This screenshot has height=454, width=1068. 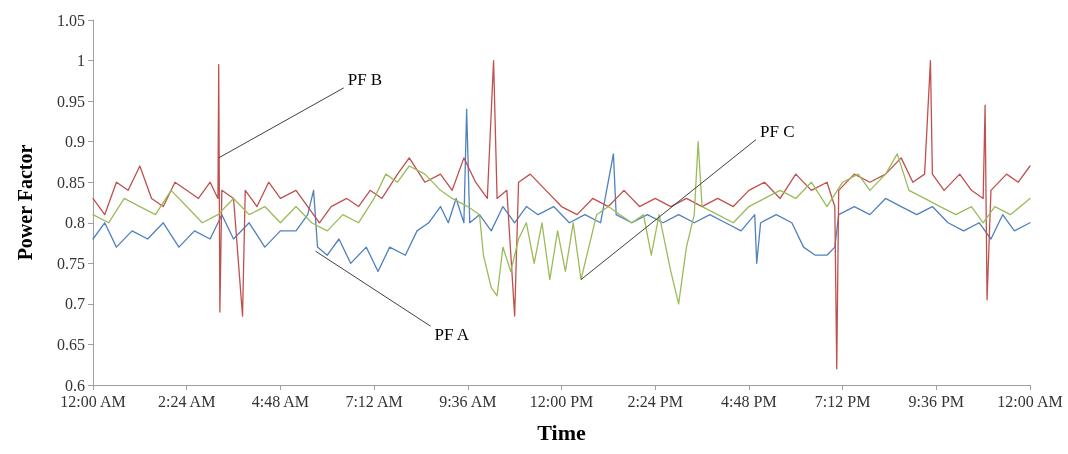 I want to click on annotation: PF B, so click(x=365, y=79).